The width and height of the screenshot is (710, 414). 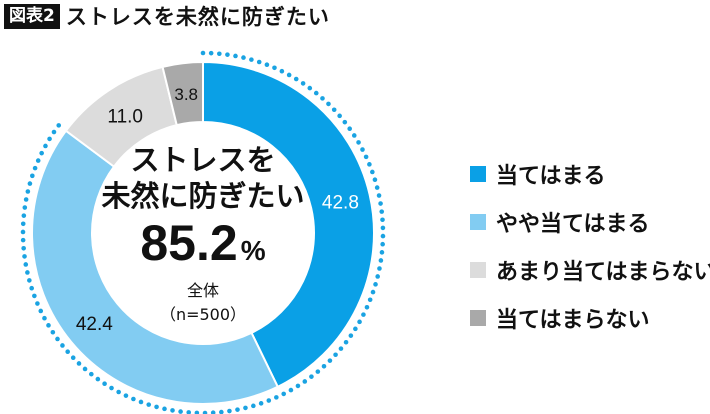 I want to click on legend-label: 当てはまらない, so click(x=573, y=320).